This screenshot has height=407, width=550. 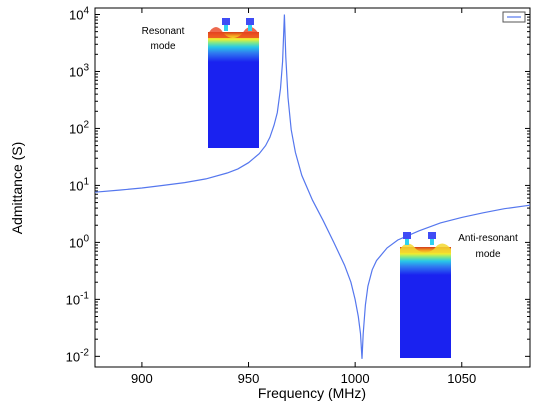 What do you see at coordinates (233, 83) in the screenshot?
I see `resonant-mode-inset` at bounding box center [233, 83].